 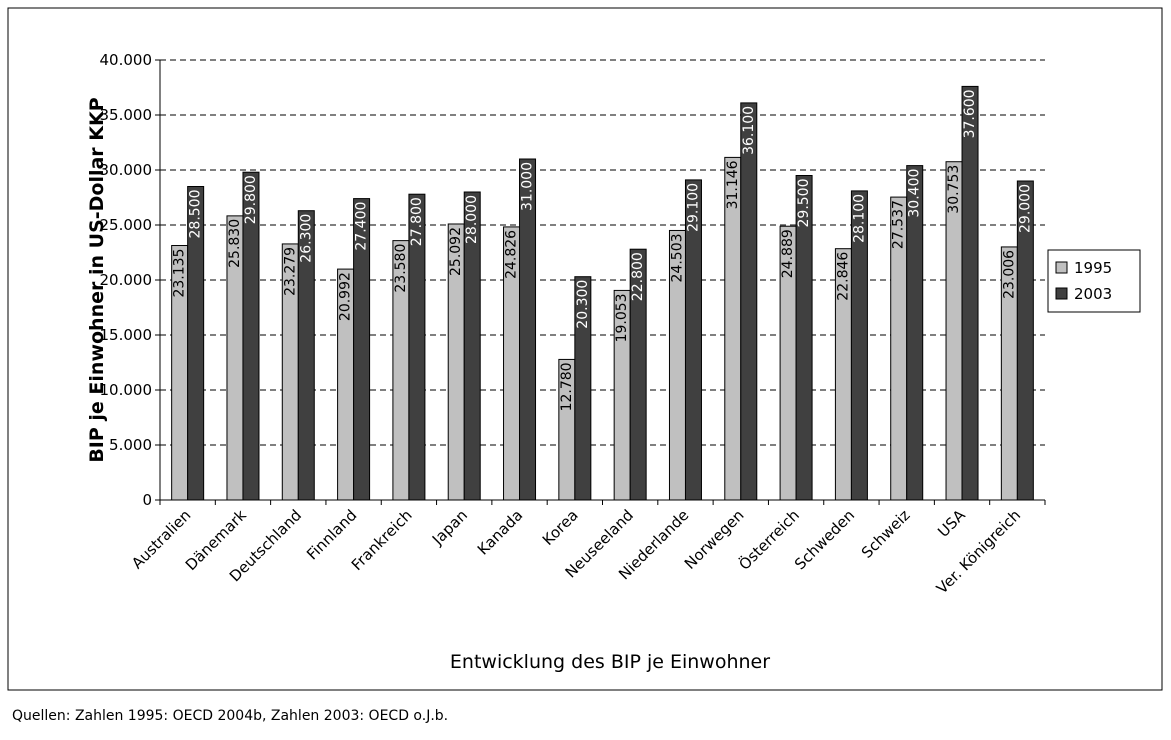 I want to click on value-label: 23.006, so click(x=1009, y=274).